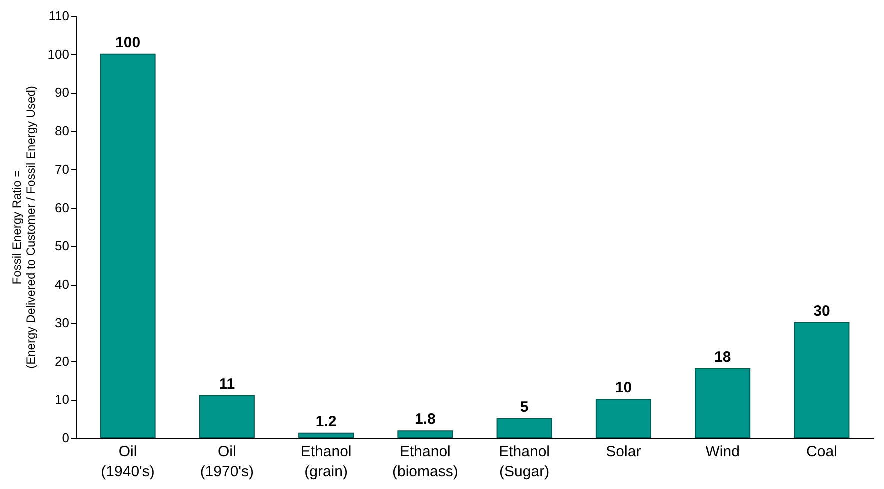 The image size is (884, 489). Describe the element at coordinates (227, 462) in the screenshot. I see `x-tick-label: Oil (1970's)` at that location.